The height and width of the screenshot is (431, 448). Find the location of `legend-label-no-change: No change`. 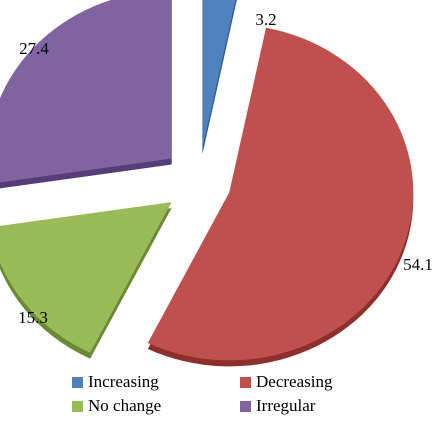

legend-label-no-change: No change is located at coordinates (125, 405).